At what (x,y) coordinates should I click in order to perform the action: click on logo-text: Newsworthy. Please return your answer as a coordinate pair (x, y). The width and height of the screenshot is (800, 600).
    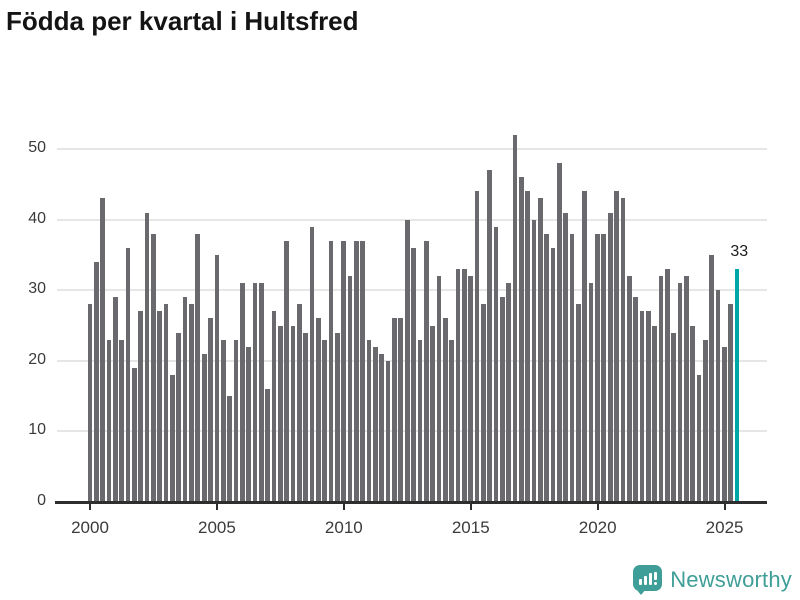
    Looking at the image, I should click on (731, 579).